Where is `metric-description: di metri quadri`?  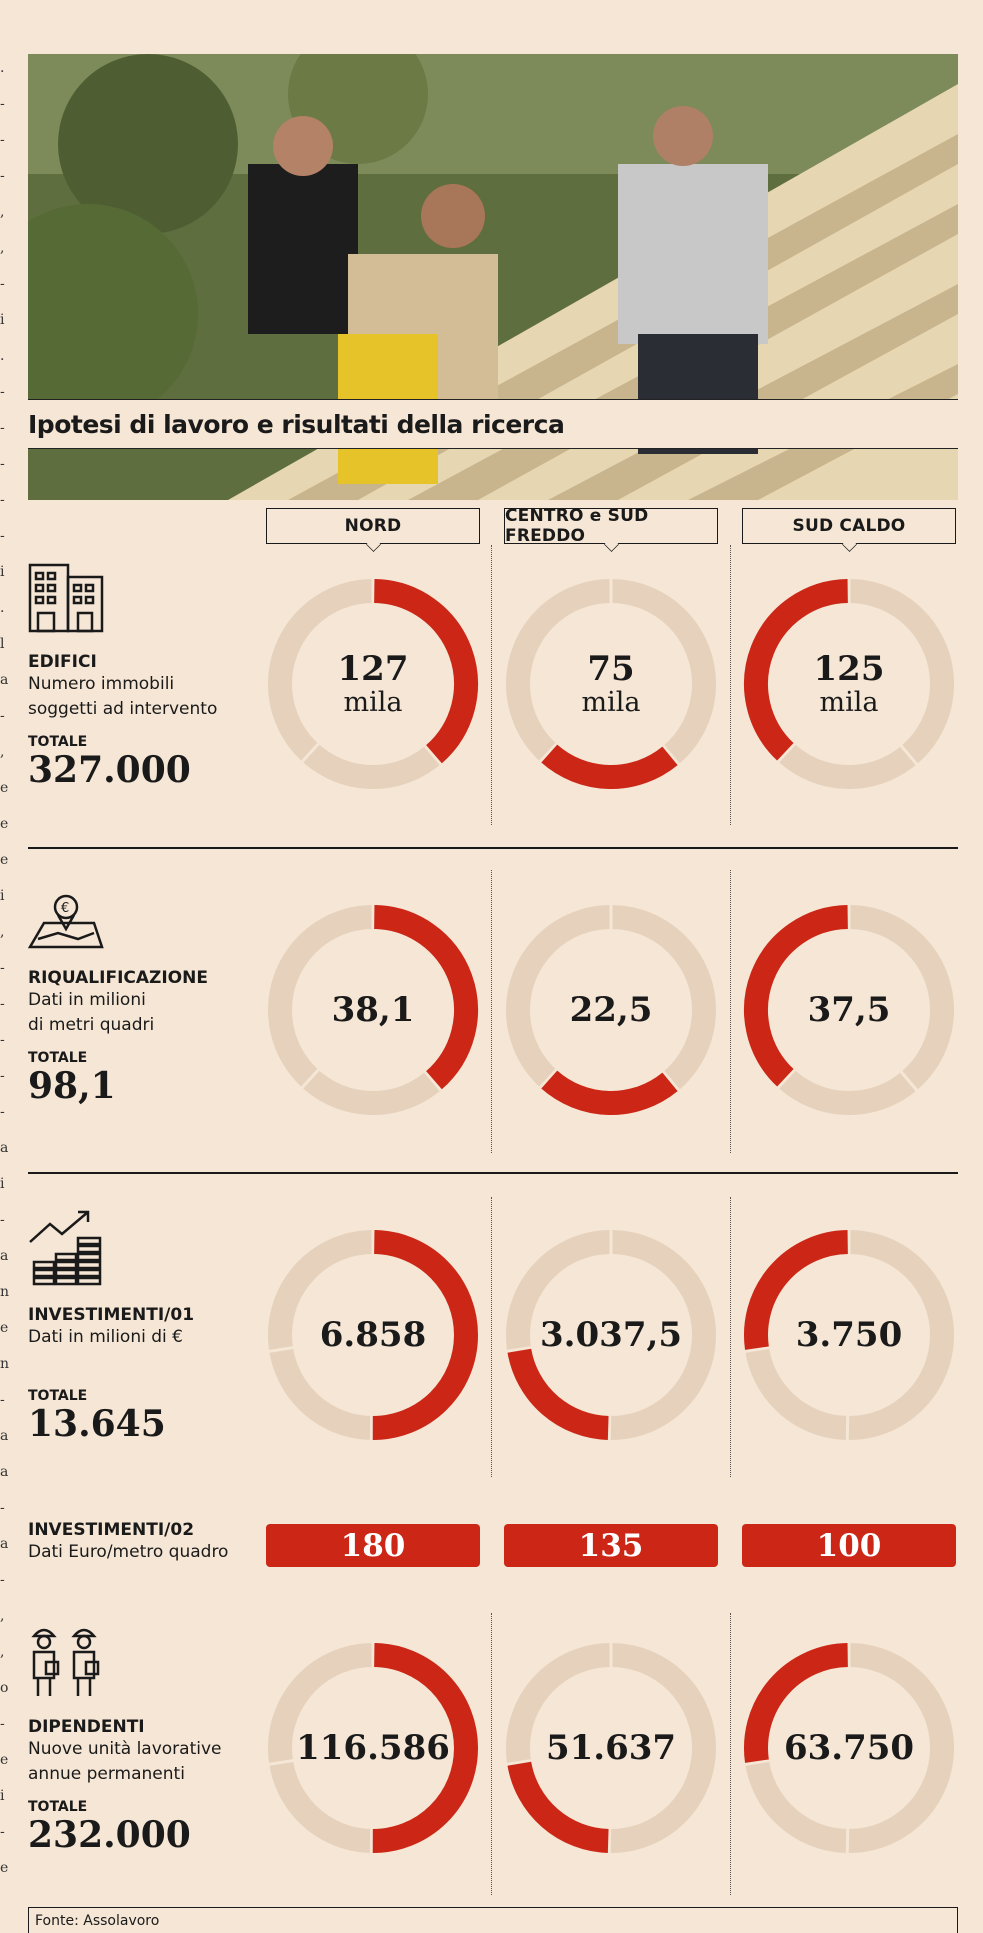
metric-description: di metri quadri is located at coordinates (91, 1025).